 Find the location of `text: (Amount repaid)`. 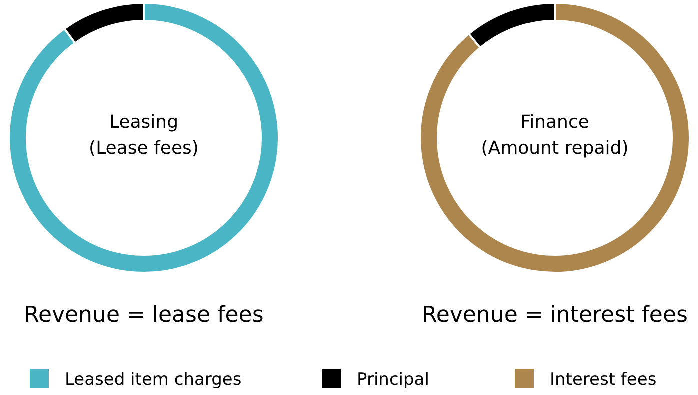

text: (Amount repaid) is located at coordinates (555, 148).